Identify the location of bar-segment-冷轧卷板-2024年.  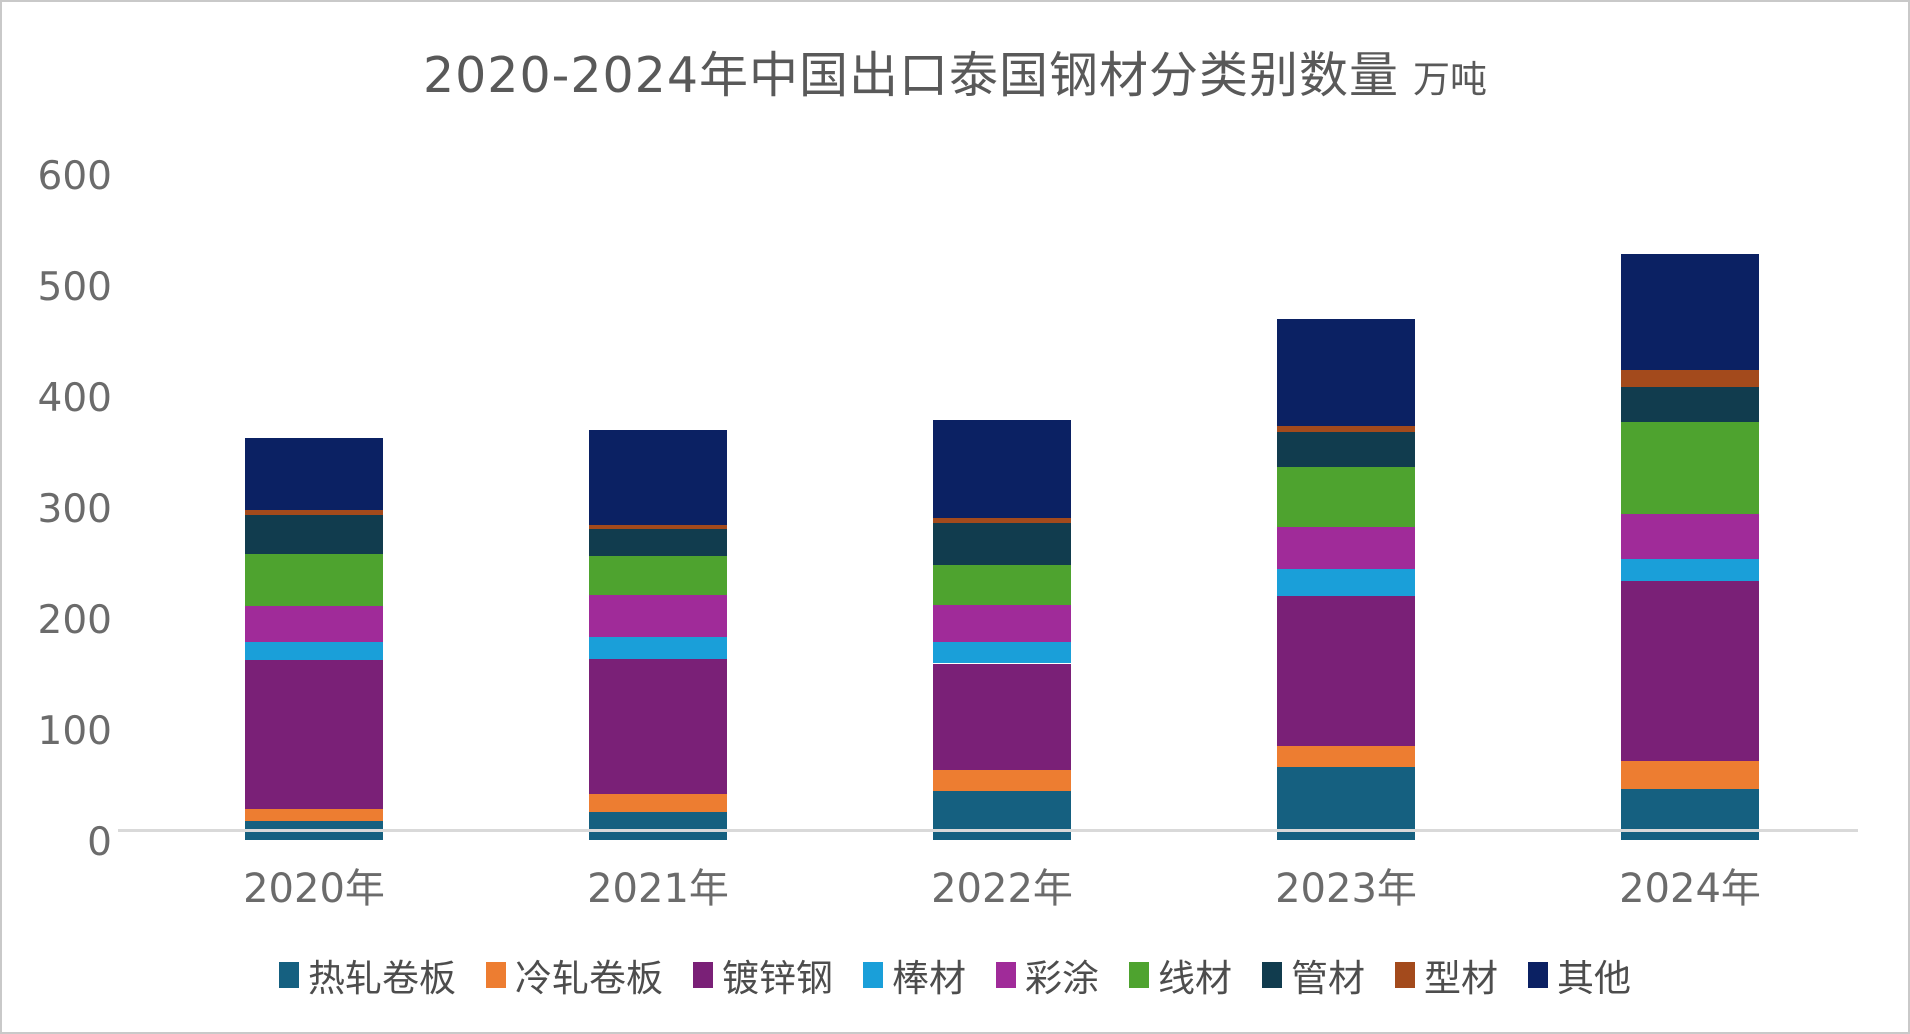
(1690, 775).